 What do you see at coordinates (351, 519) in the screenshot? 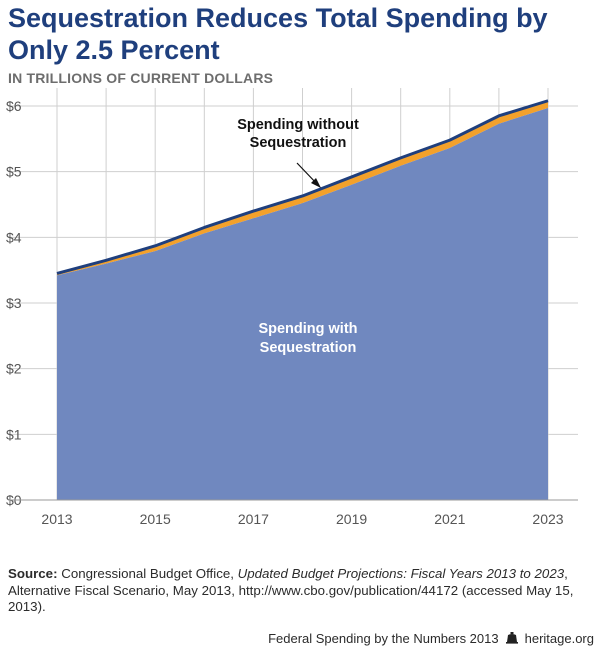
I see `x-tick-label: 2019` at bounding box center [351, 519].